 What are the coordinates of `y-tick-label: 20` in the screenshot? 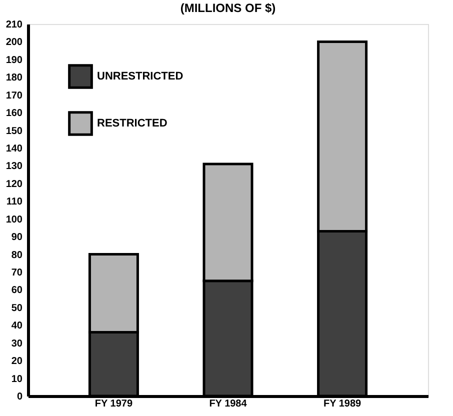 It's located at (17, 362).